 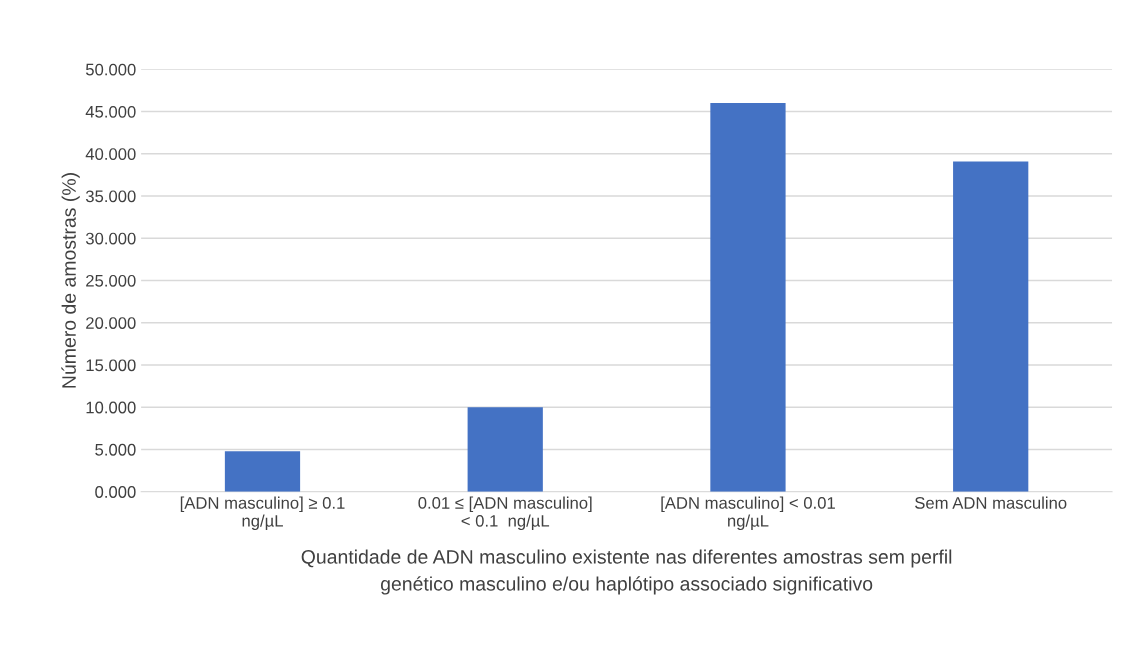 What do you see at coordinates (111, 323) in the screenshot?
I see `y-tick-label: 20.000` at bounding box center [111, 323].